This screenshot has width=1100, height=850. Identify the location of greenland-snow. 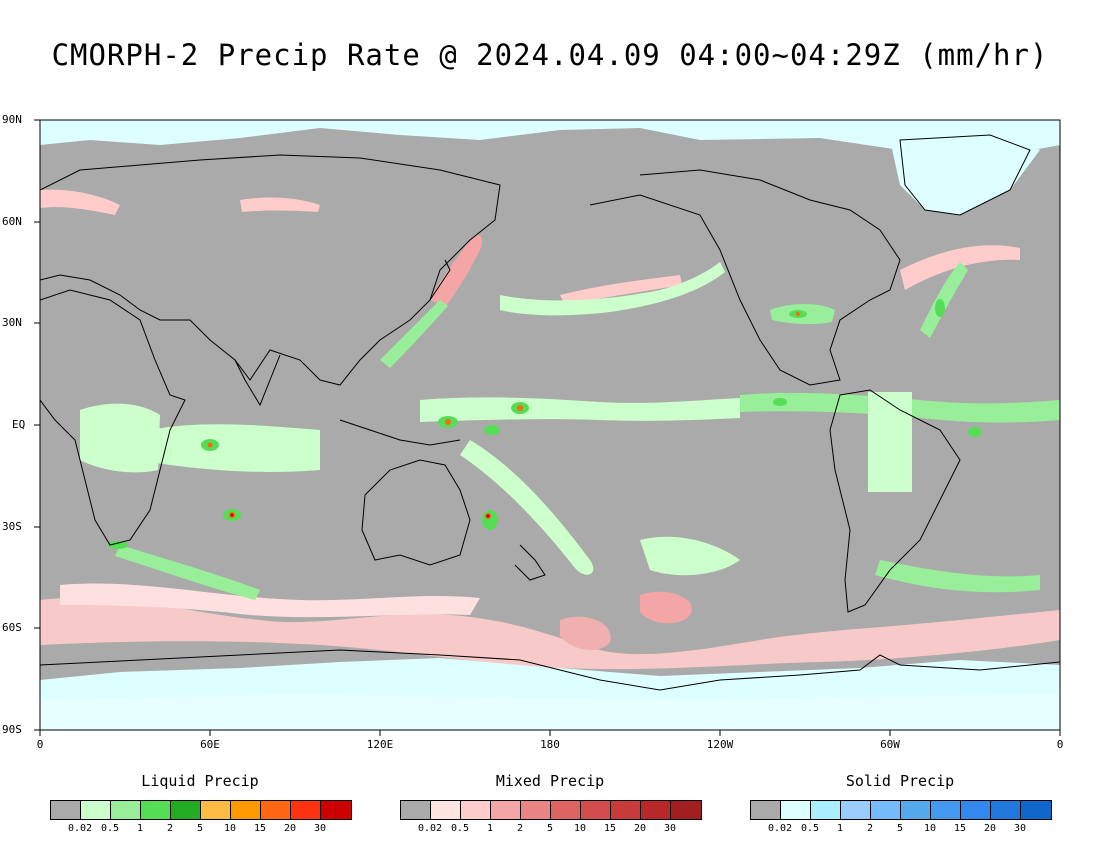
(965, 175).